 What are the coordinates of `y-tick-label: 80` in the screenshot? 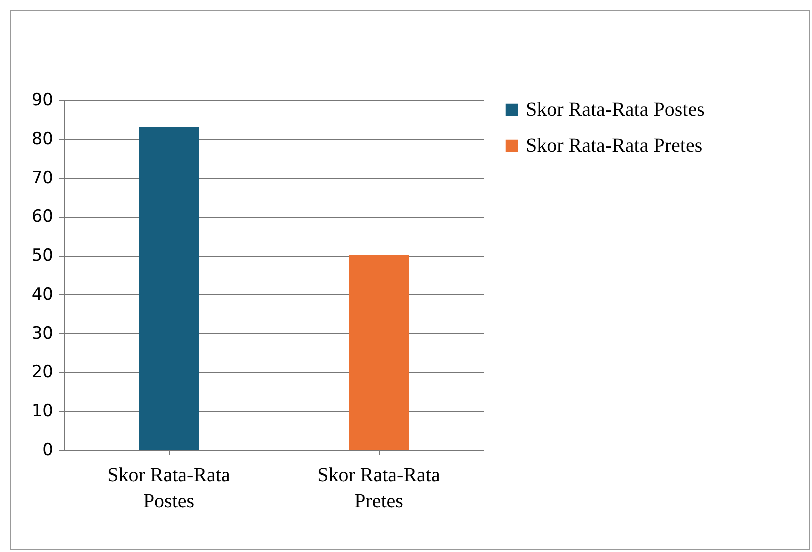 It's located at (43, 139).